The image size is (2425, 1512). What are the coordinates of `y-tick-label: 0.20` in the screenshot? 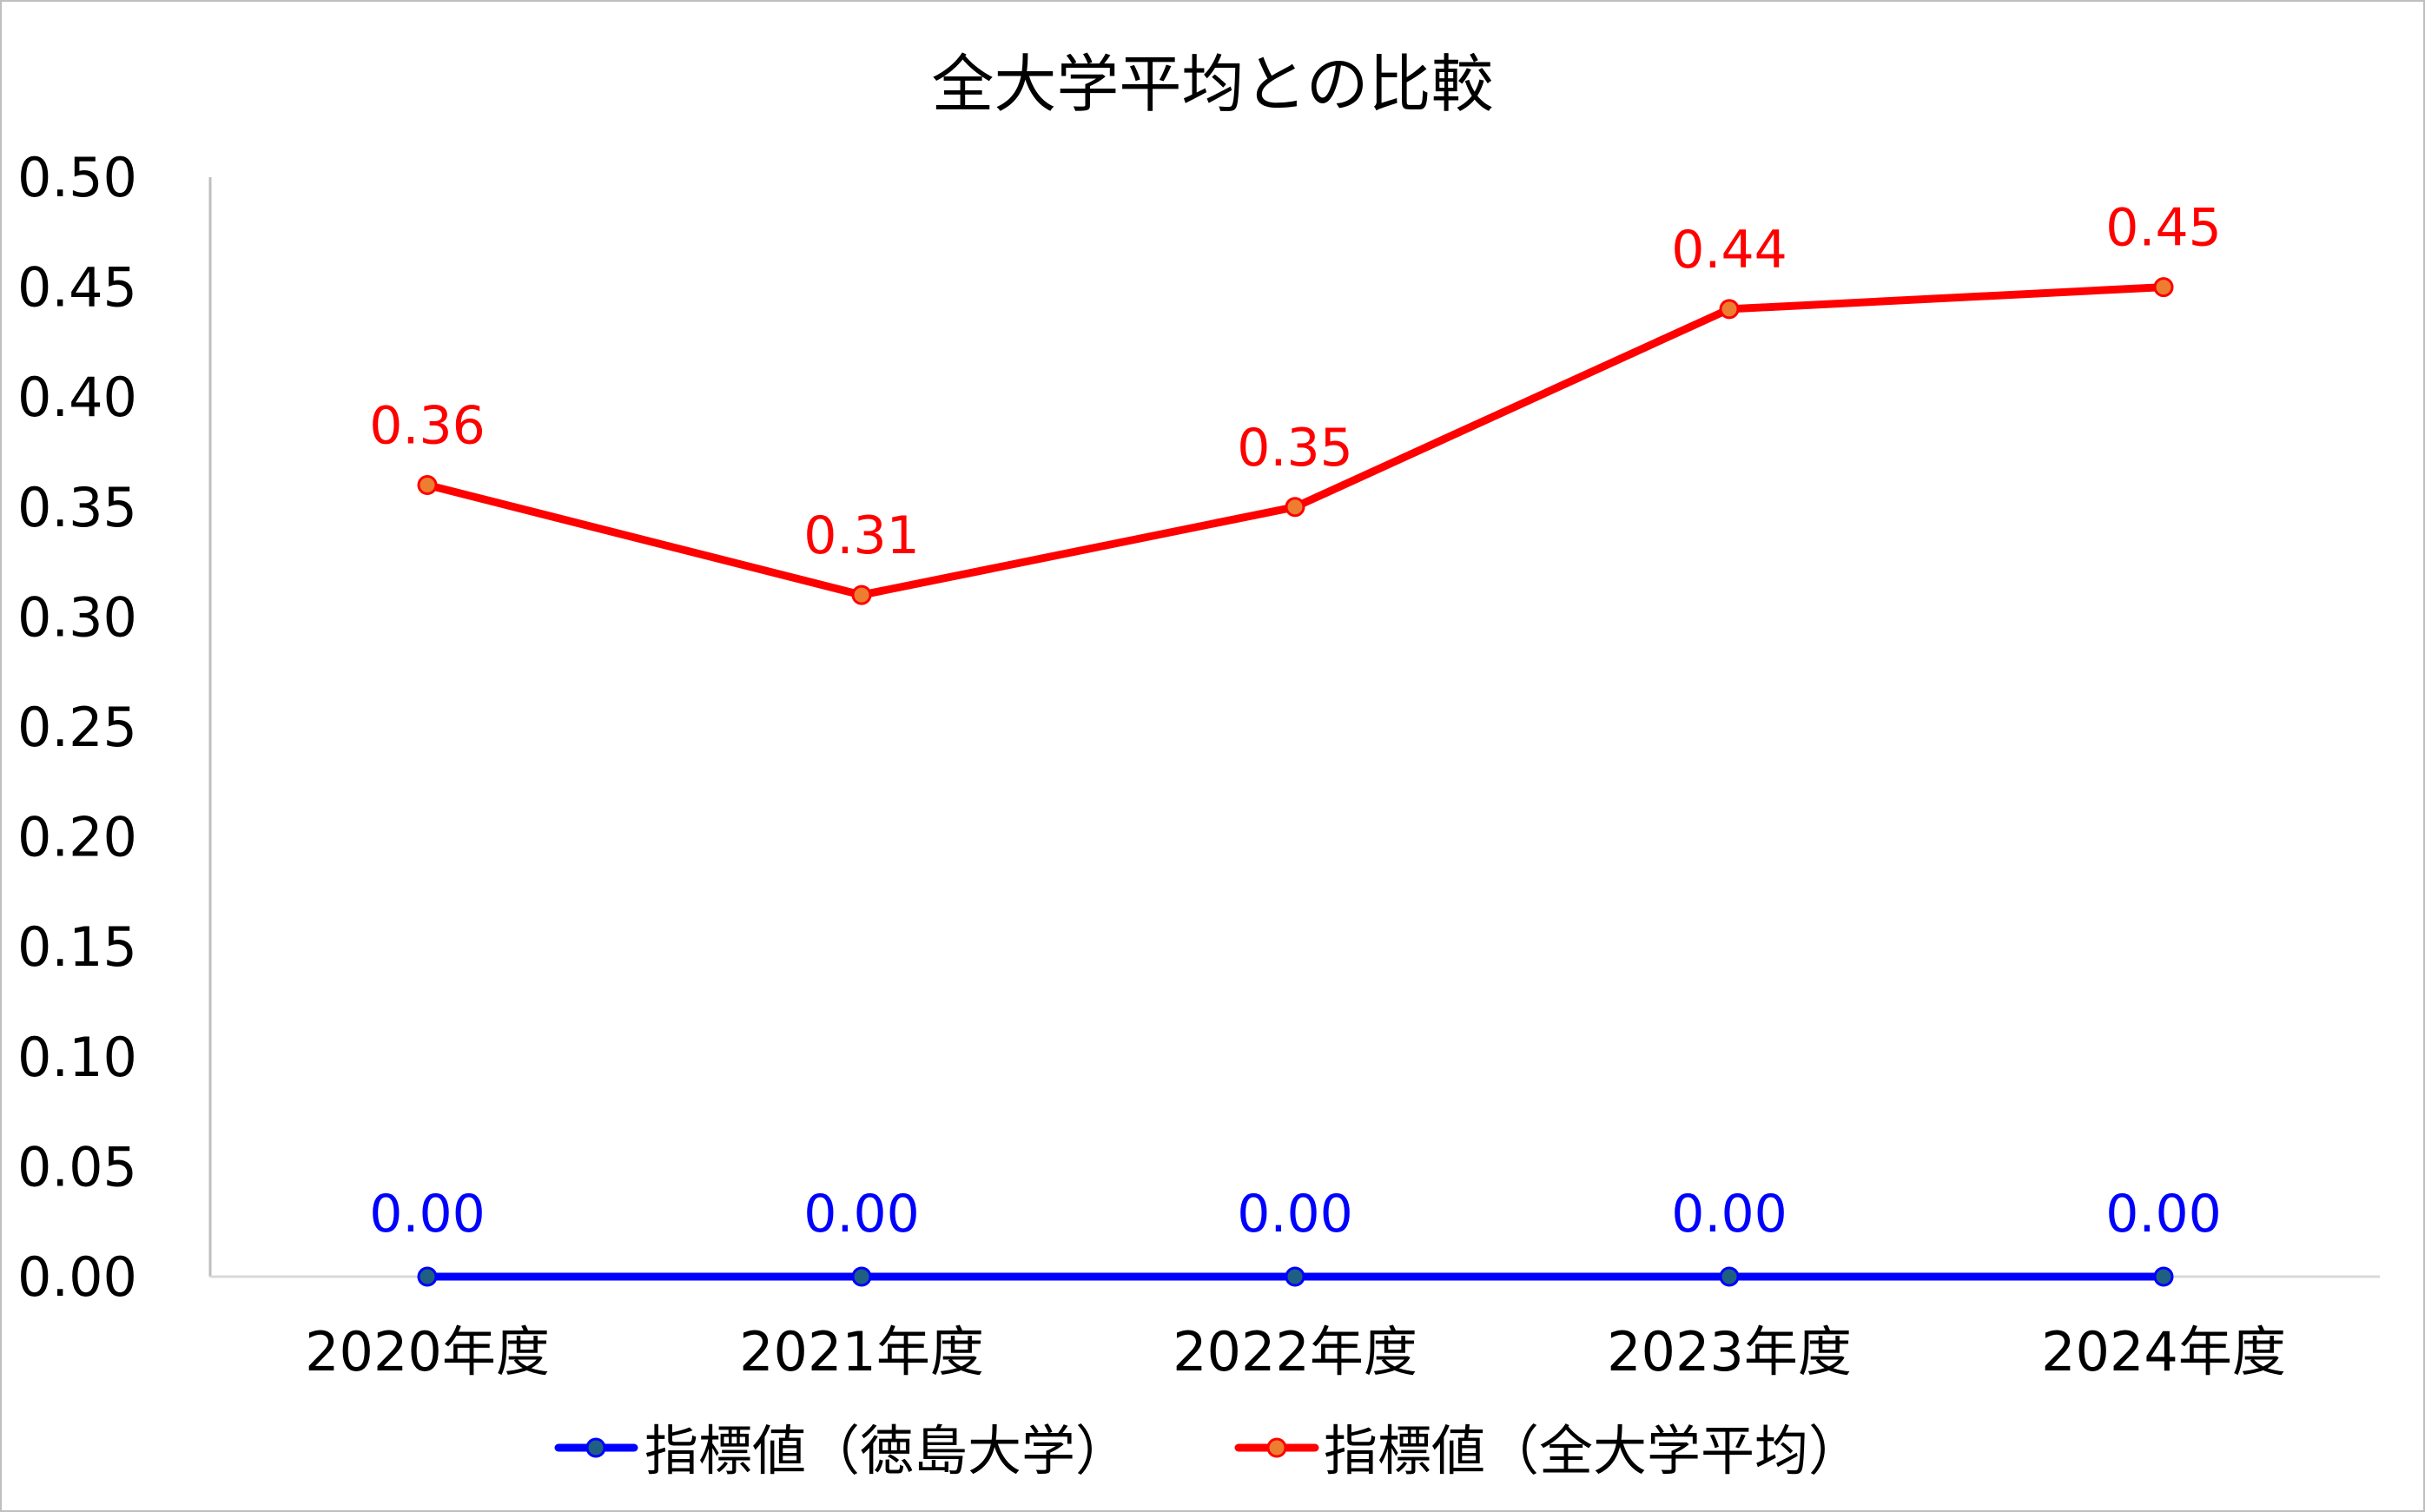 It's located at (77, 837).